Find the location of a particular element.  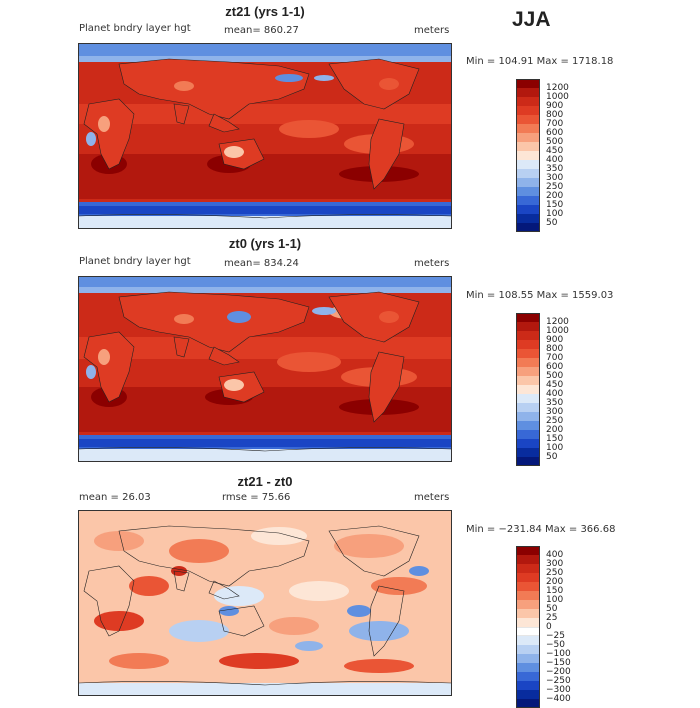

season-label: JJA is located at coordinates (531, 19).